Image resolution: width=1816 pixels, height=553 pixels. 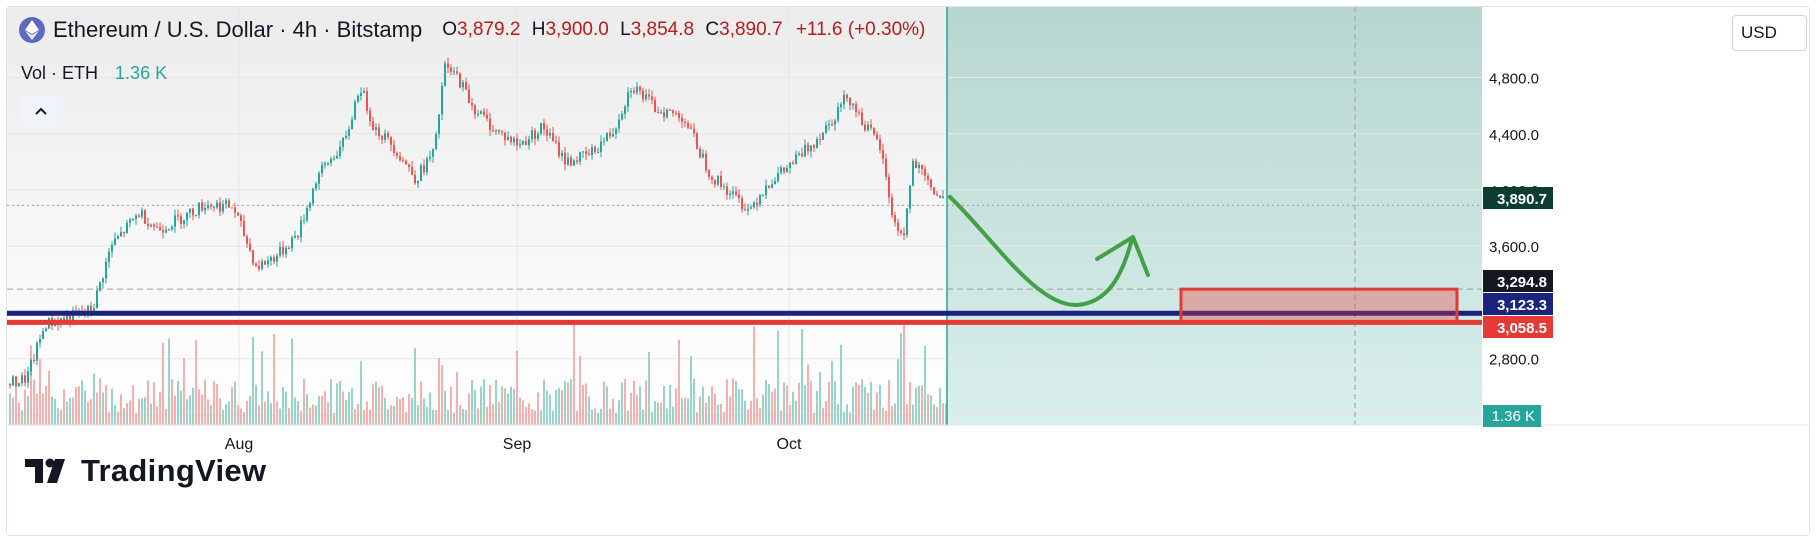 What do you see at coordinates (1512, 416) in the screenshot?
I see `volume-badge-bg` at bounding box center [1512, 416].